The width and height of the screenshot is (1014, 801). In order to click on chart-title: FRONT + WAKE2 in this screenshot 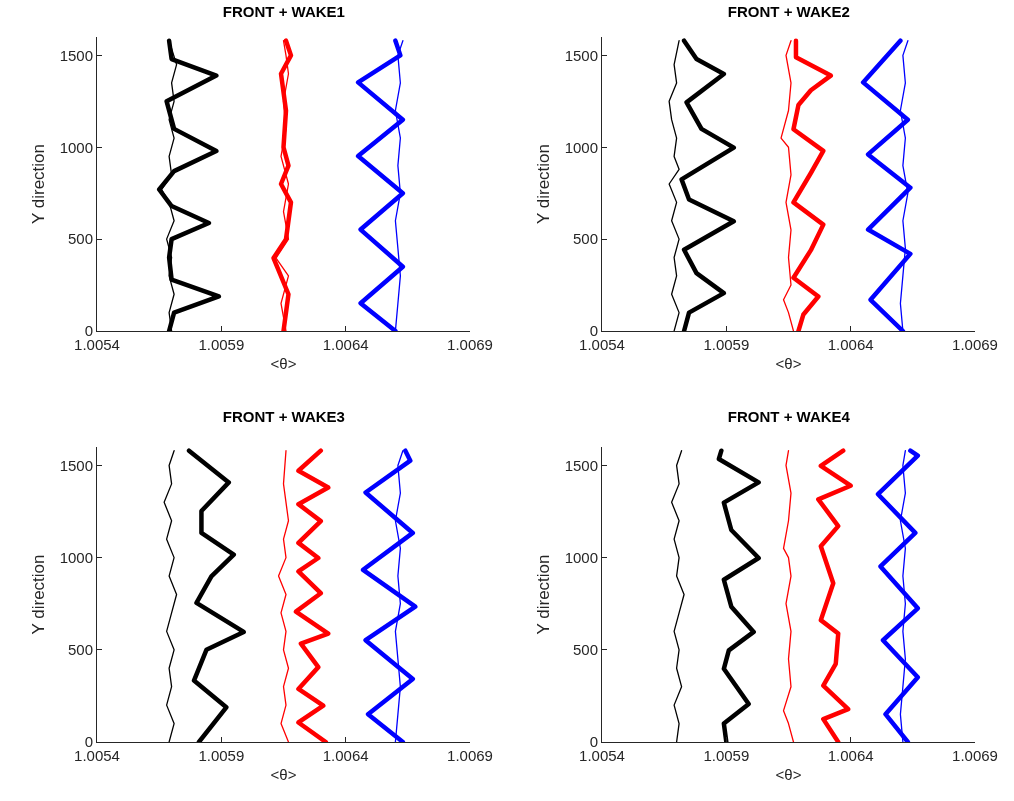, I will do `click(788, 11)`.